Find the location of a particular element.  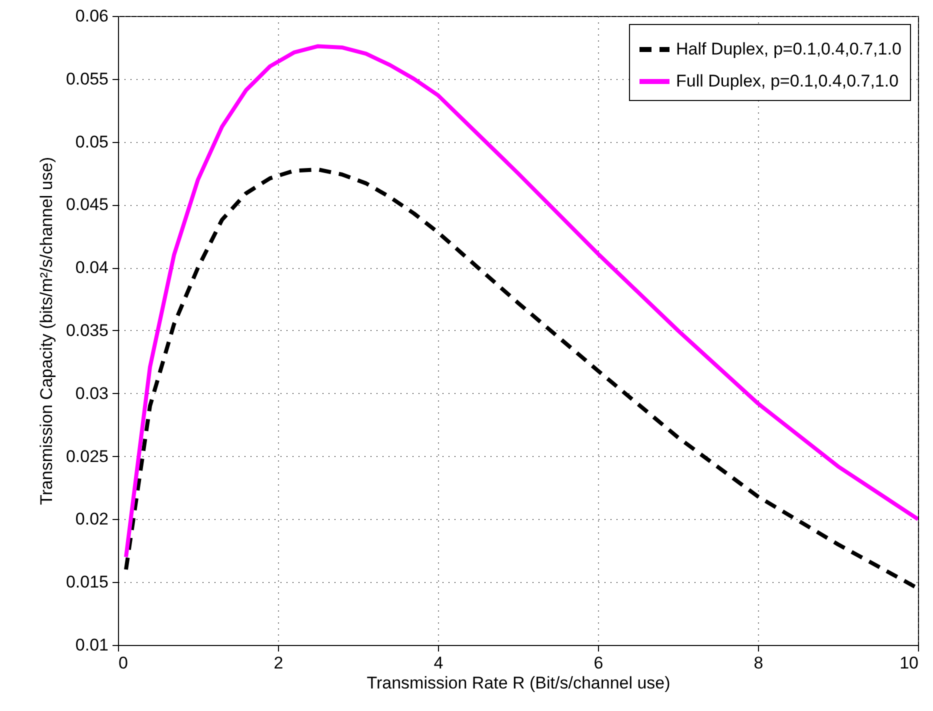

legend-label: Full Duplex, p=0.1,0.4,0.7,1.0 is located at coordinates (787, 81).